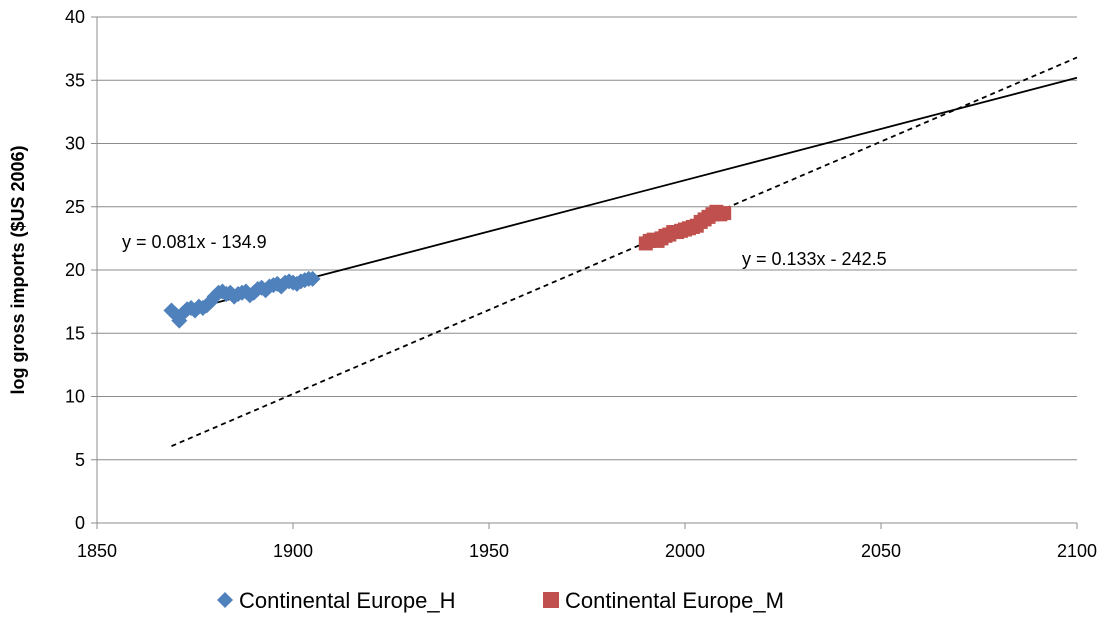 The height and width of the screenshot is (635, 1108). Describe the element at coordinates (18, 269) in the screenshot. I see `y-axis-title: log gross imports ($US 2006)` at that location.